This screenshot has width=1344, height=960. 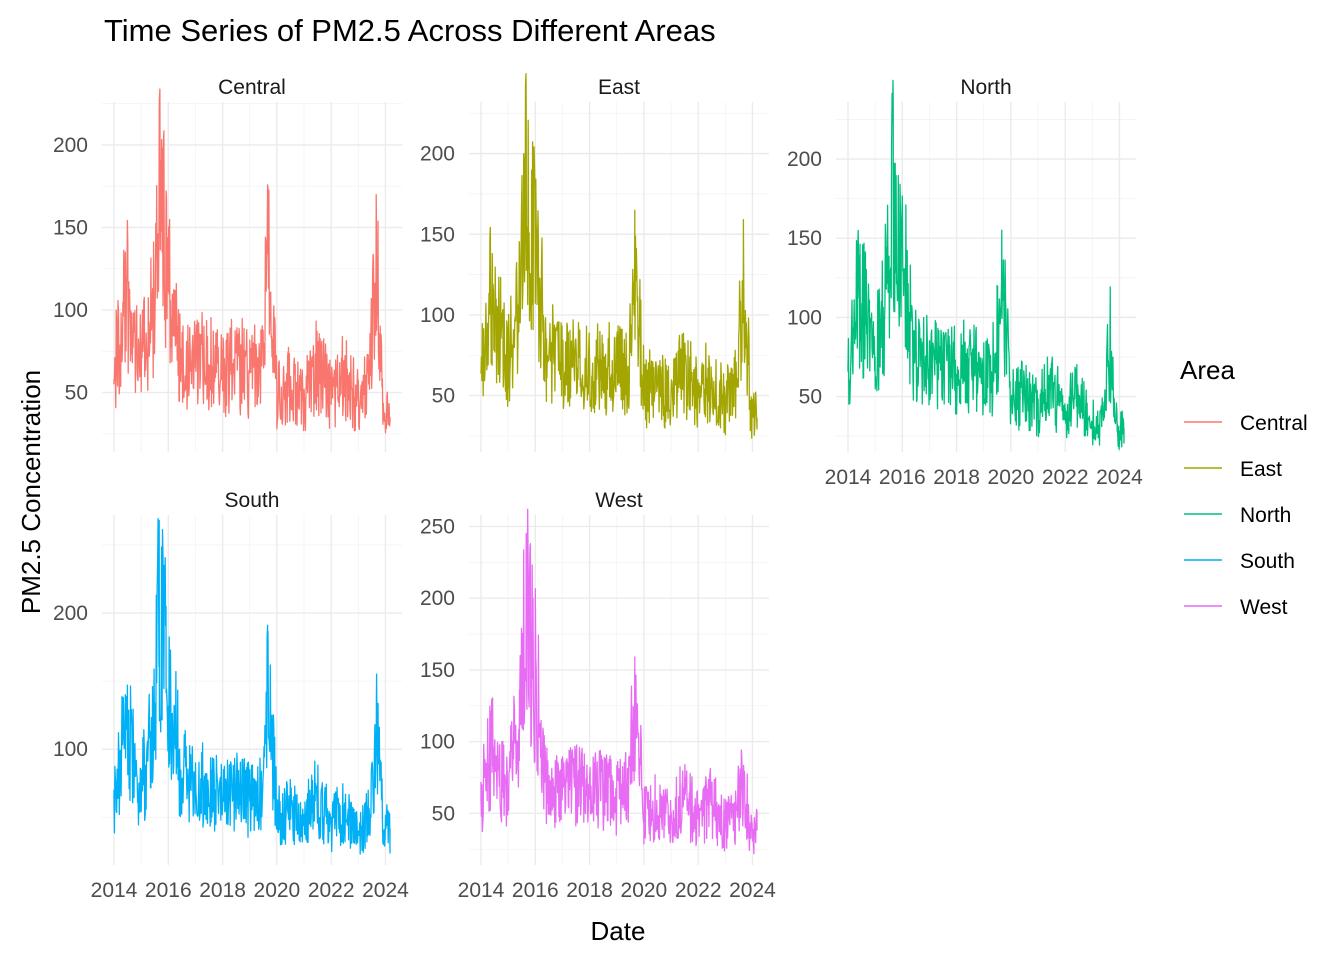 What do you see at coordinates (1267, 561) in the screenshot?
I see `legend-label: South` at bounding box center [1267, 561].